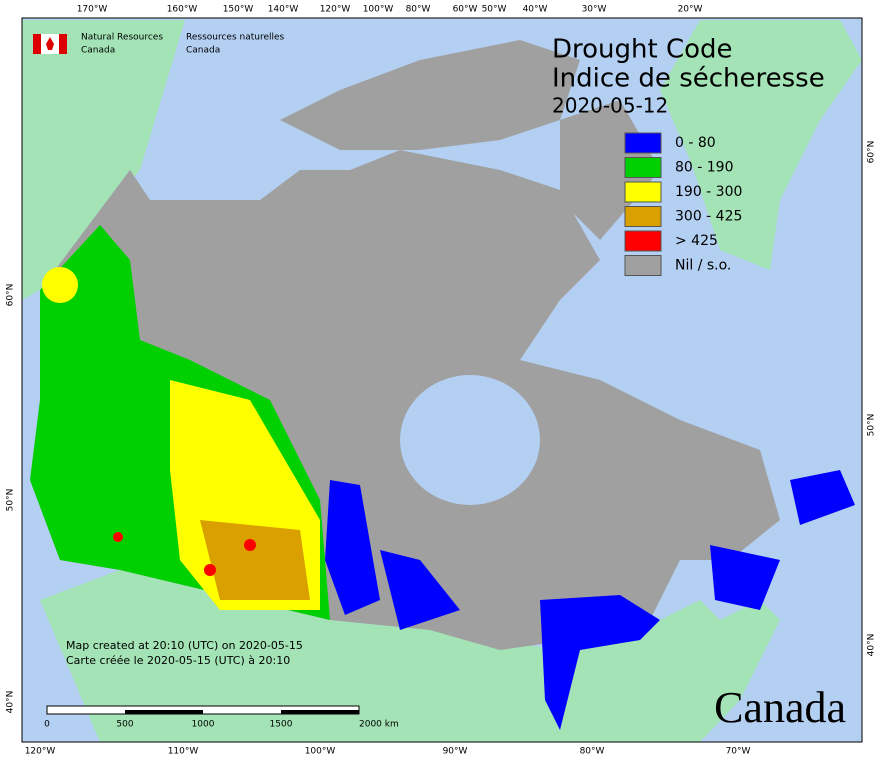  Describe the element at coordinates (600, 662) in the screenshot. I see `quebec-wet` at that location.